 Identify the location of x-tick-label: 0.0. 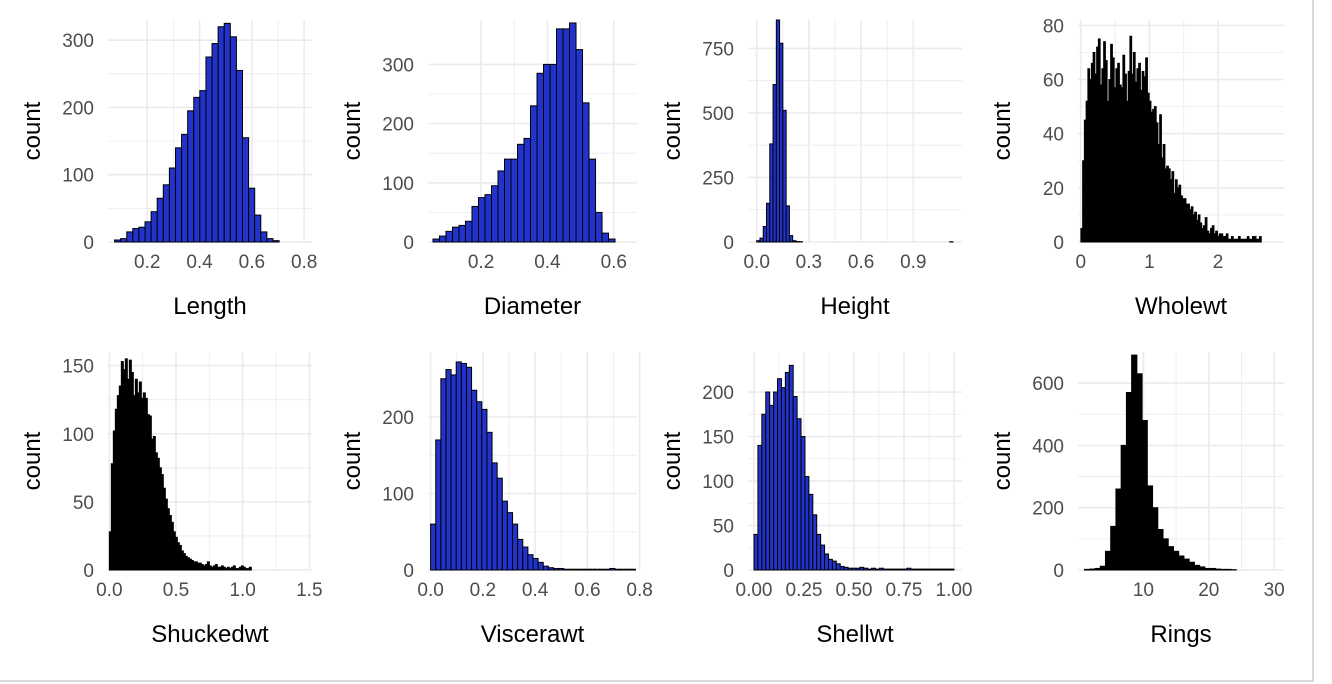
(756, 262).